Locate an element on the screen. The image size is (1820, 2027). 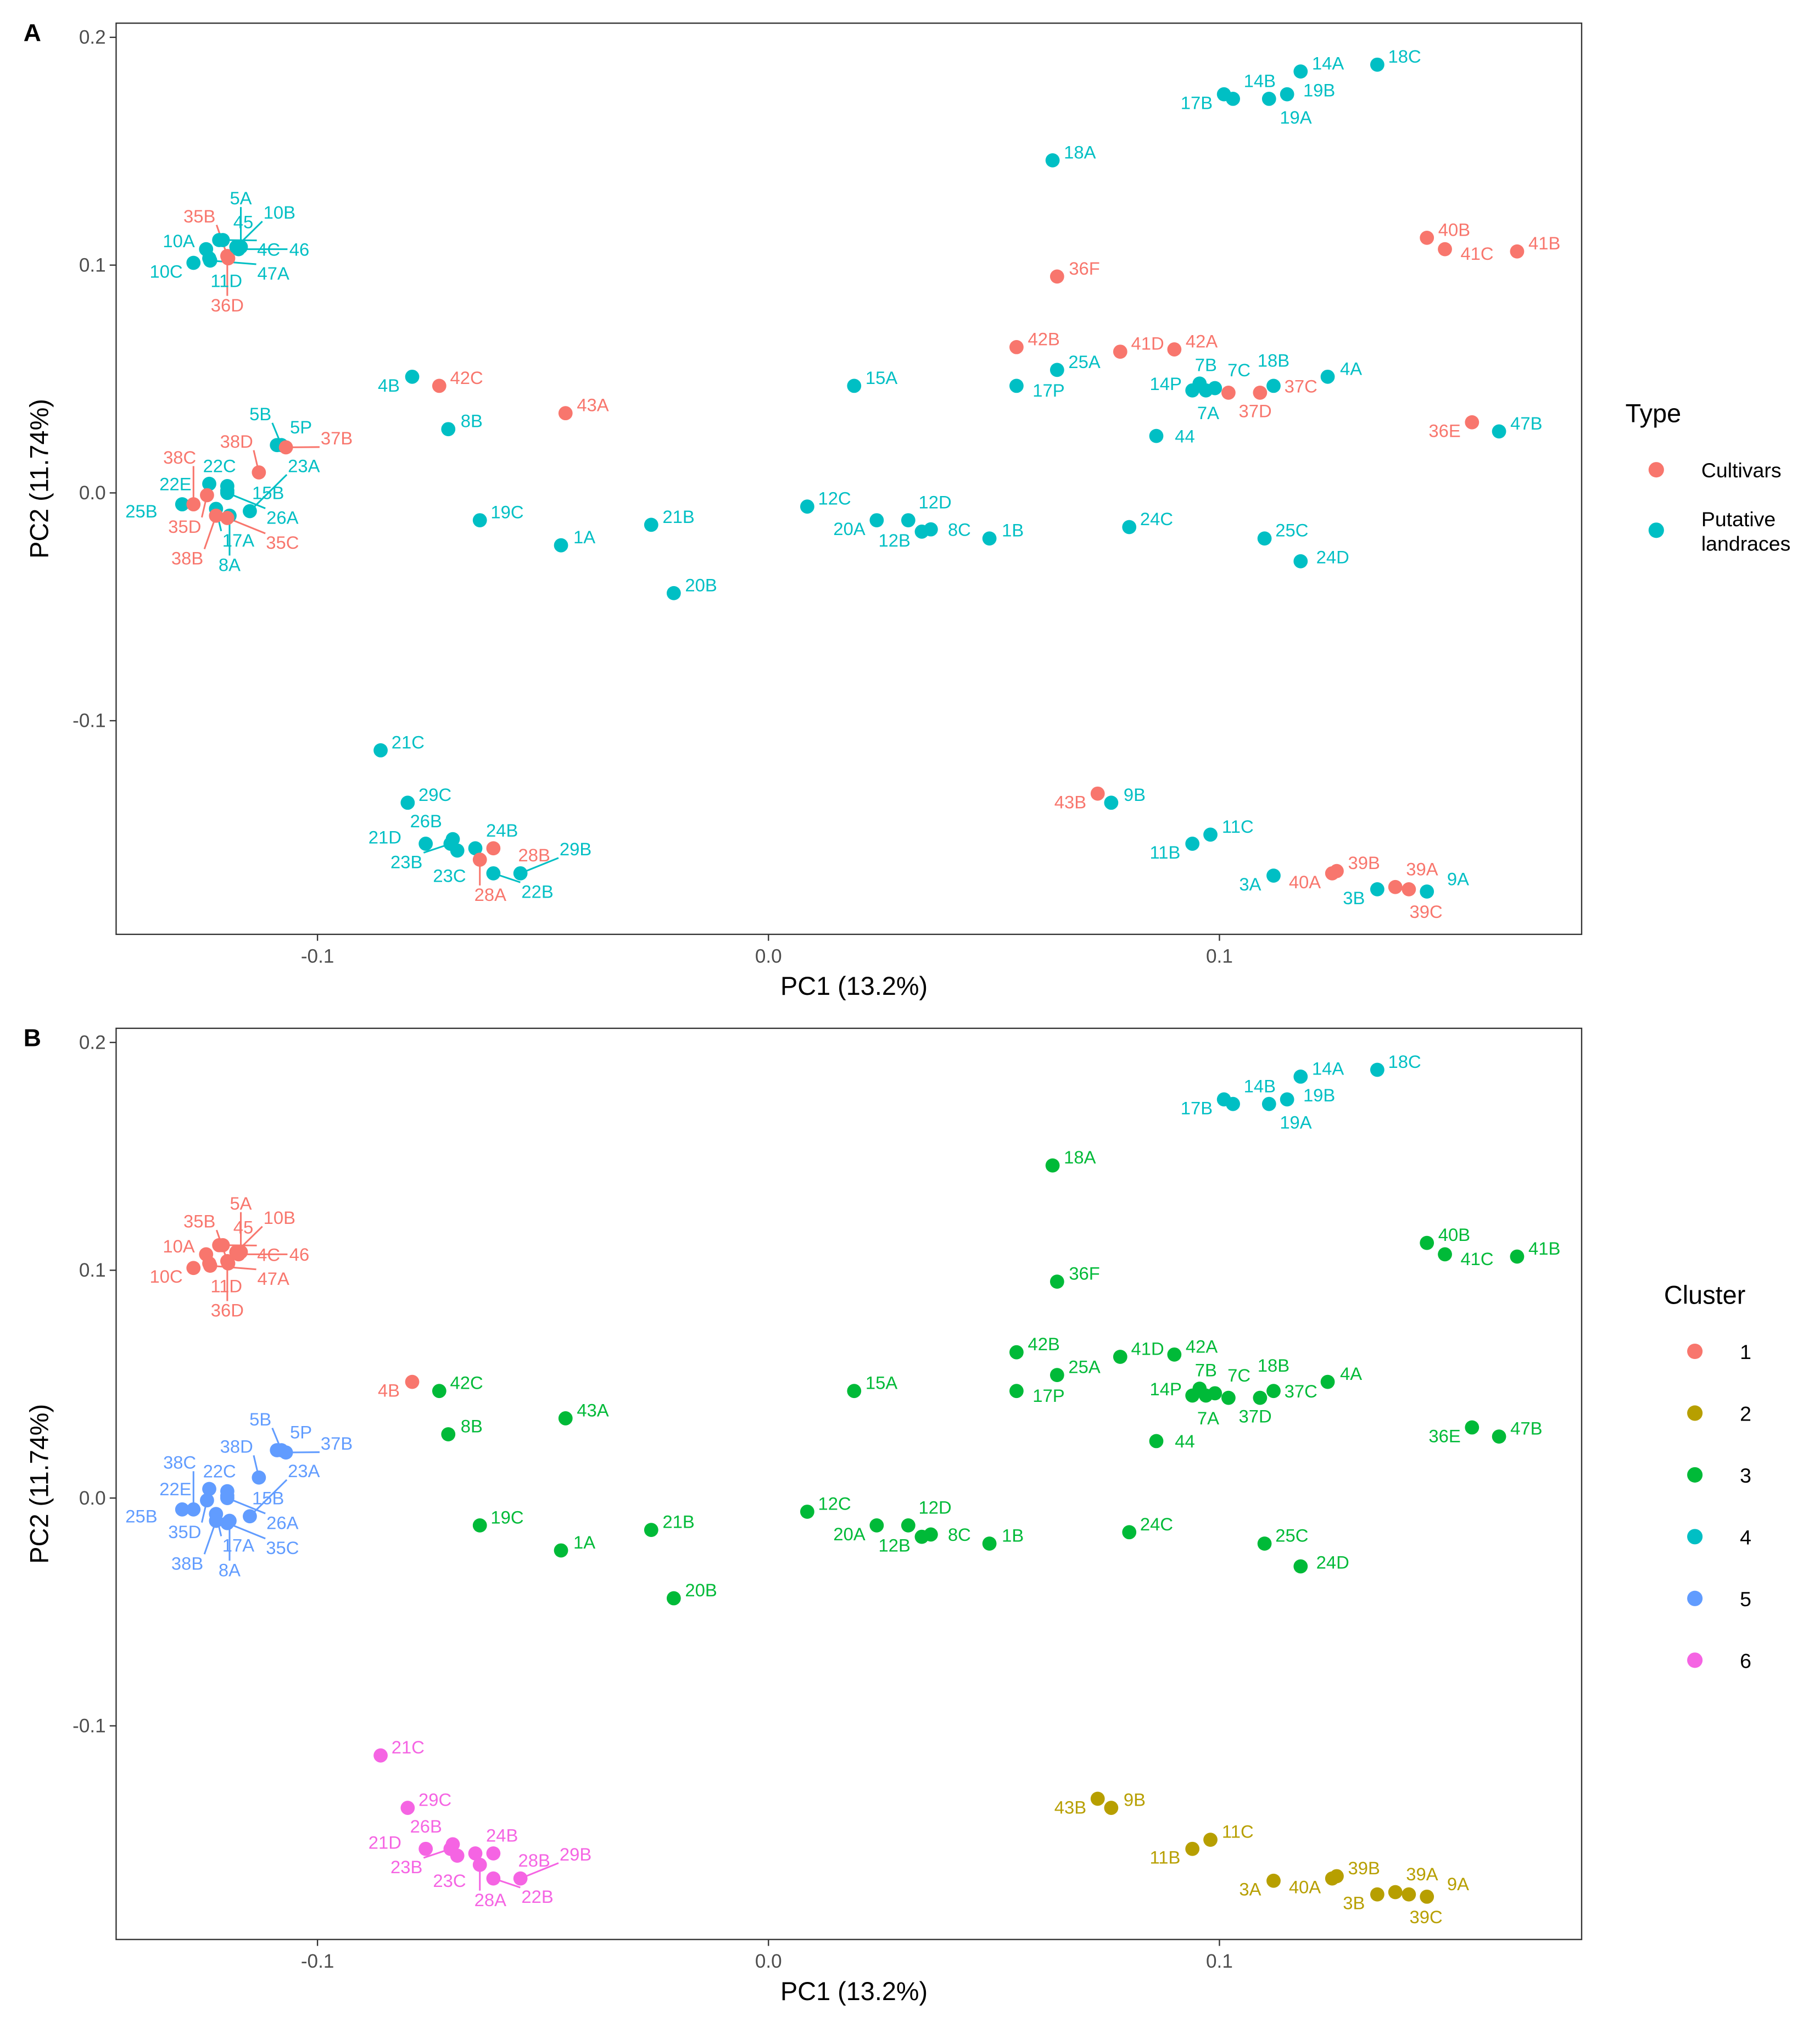
leader-line-23A is located at coordinates (268, 1498).